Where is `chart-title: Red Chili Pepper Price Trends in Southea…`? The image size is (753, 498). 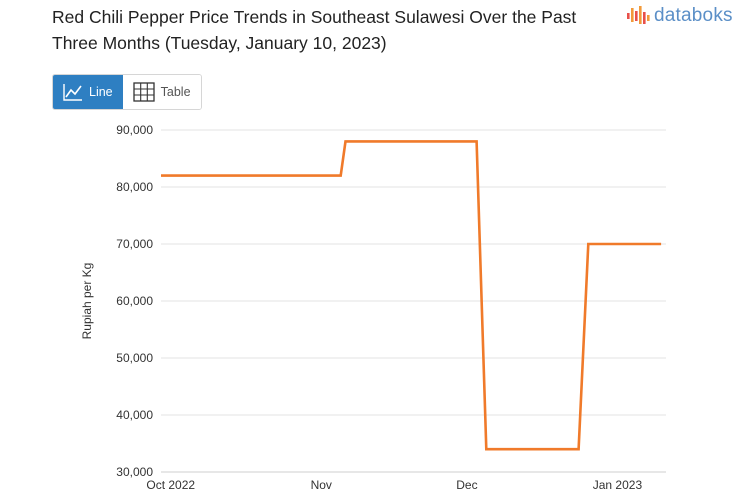
chart-title: Red Chili Pepper Price Trends in Southea… is located at coordinates (314, 30).